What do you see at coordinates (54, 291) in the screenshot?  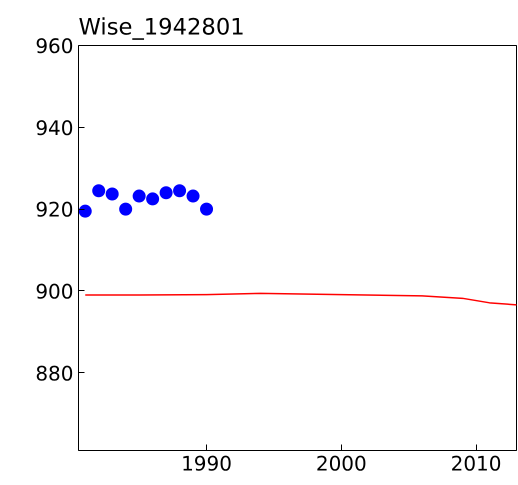 I see `y-tick-label: 900` at bounding box center [54, 291].